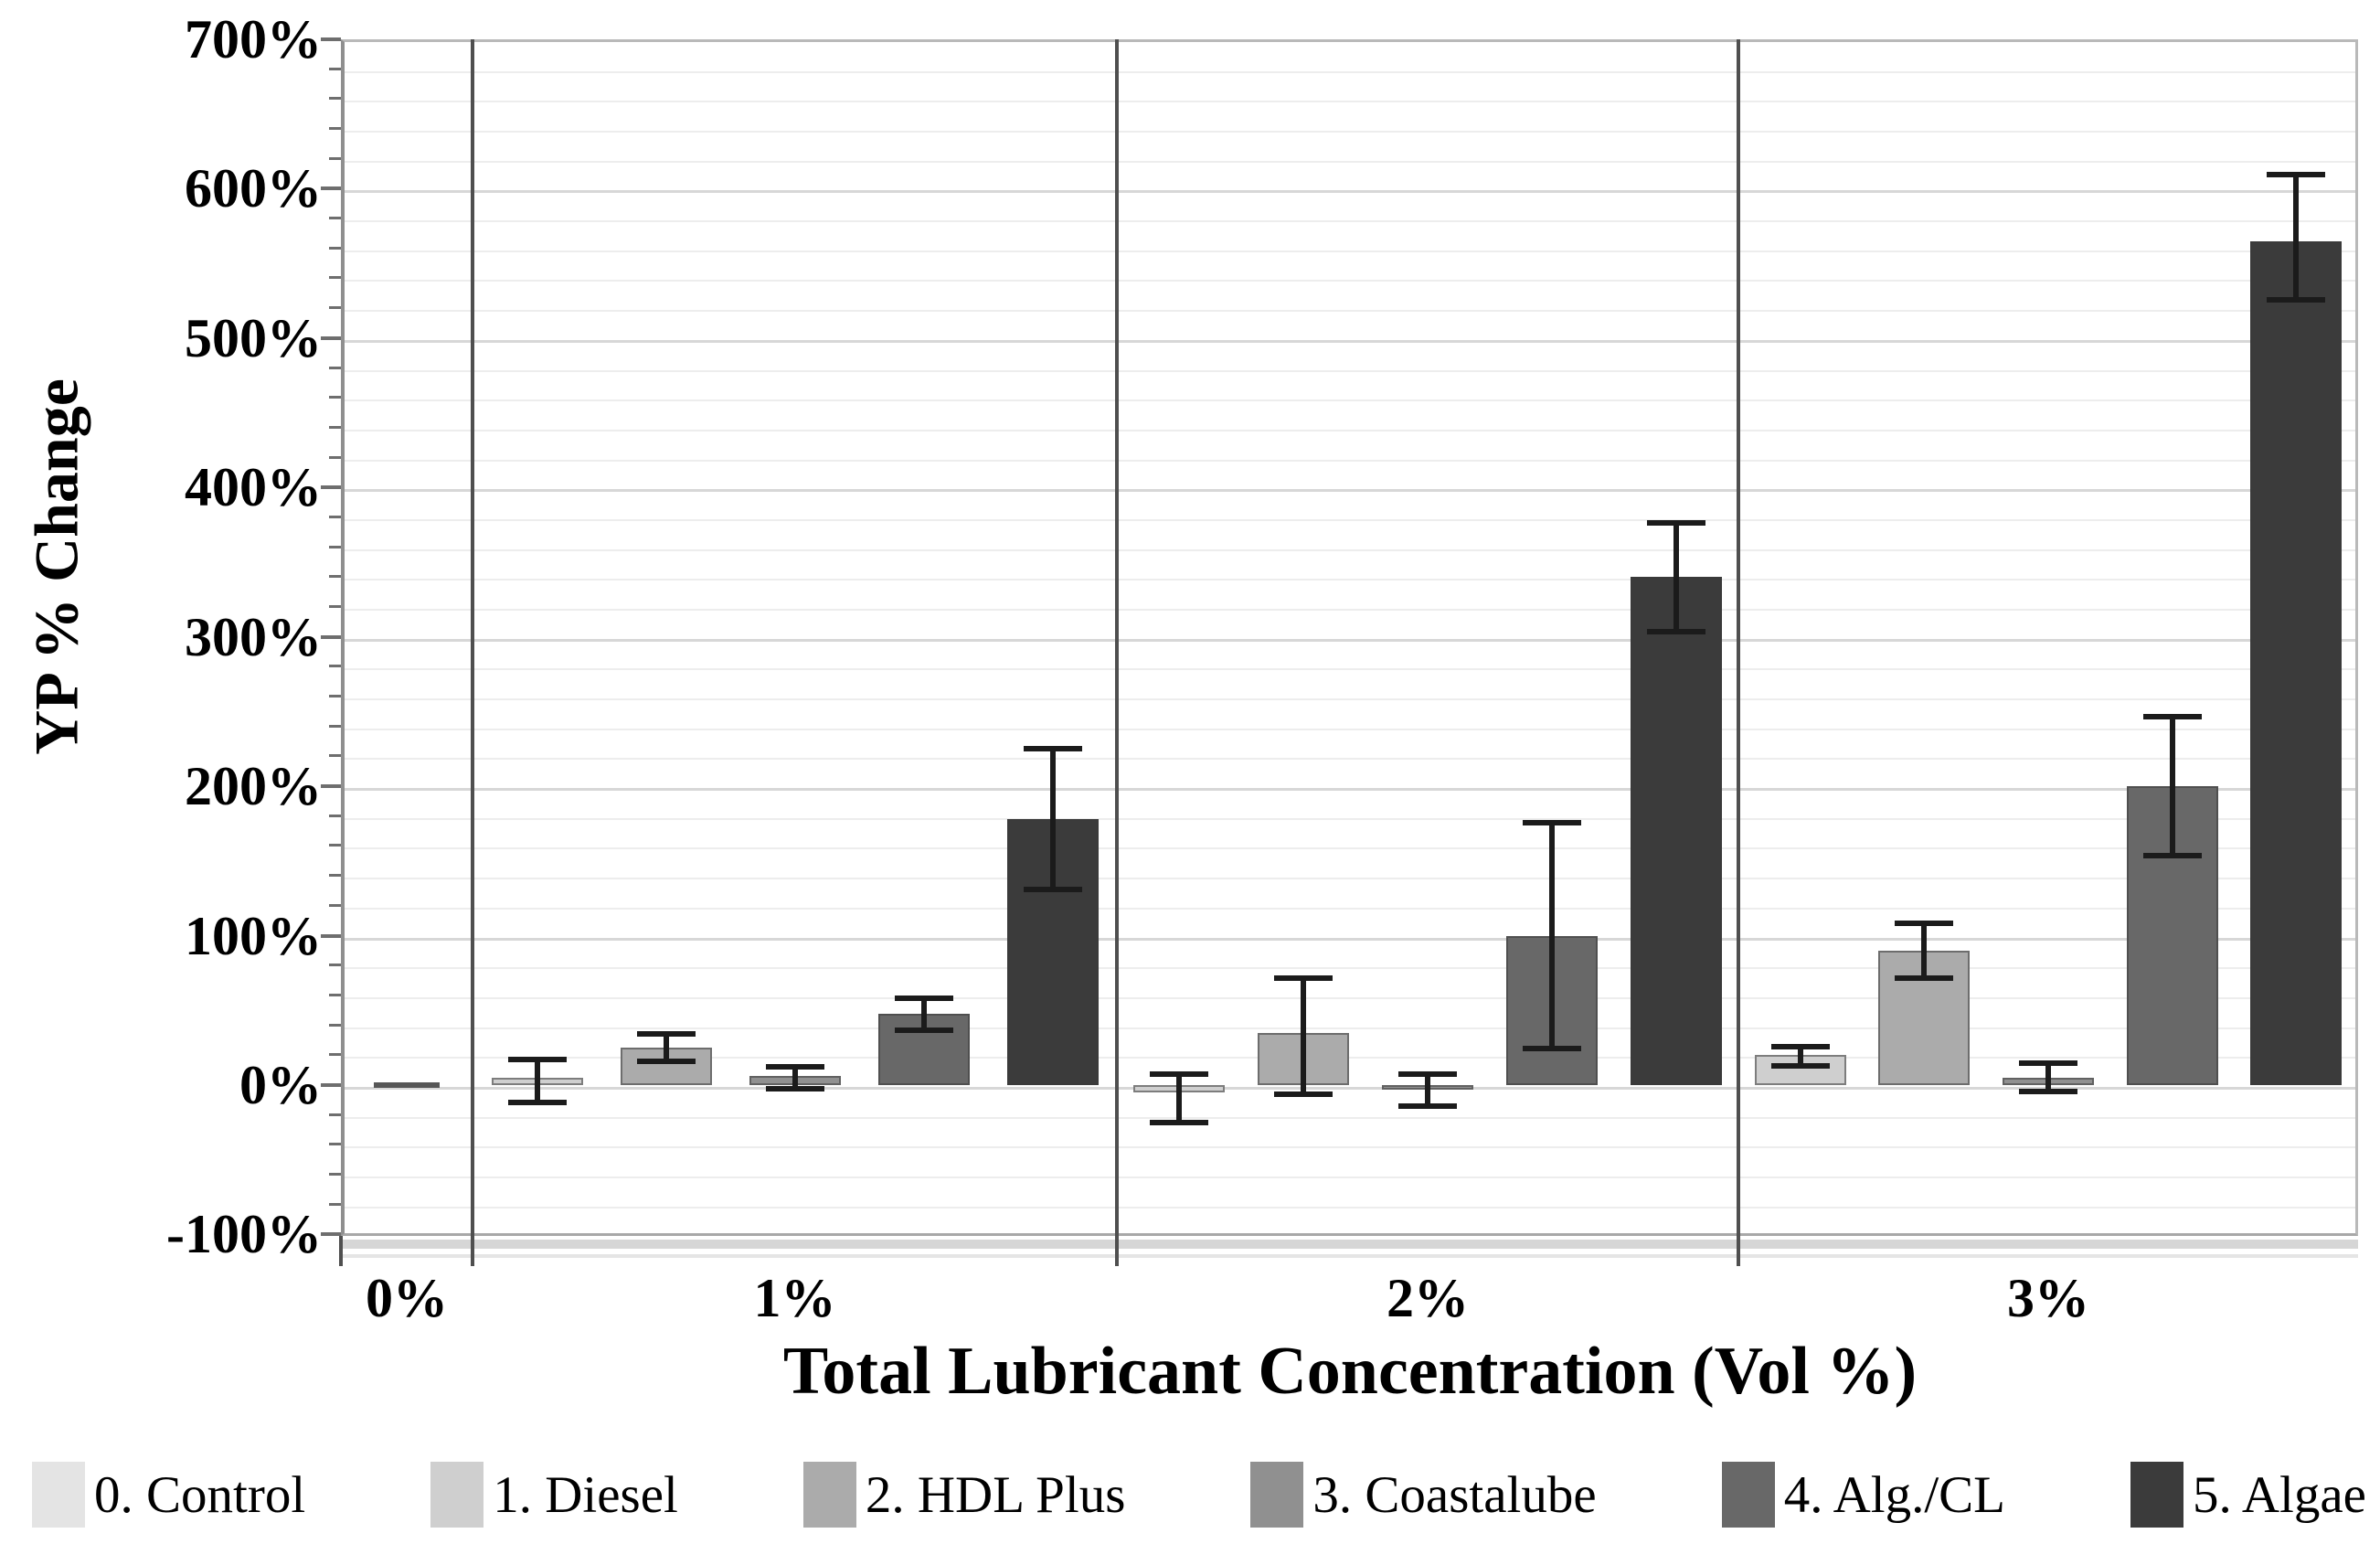  I want to click on minor-gridline--20, so click(1350, 1117).